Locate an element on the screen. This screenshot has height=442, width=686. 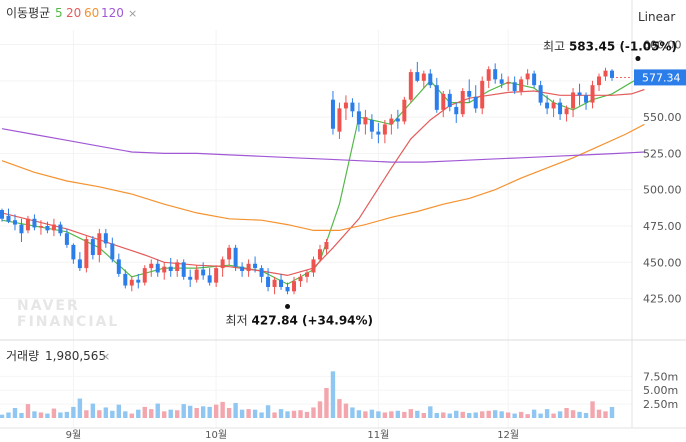
ma-legend-5: 5 is located at coordinates (59, 13).